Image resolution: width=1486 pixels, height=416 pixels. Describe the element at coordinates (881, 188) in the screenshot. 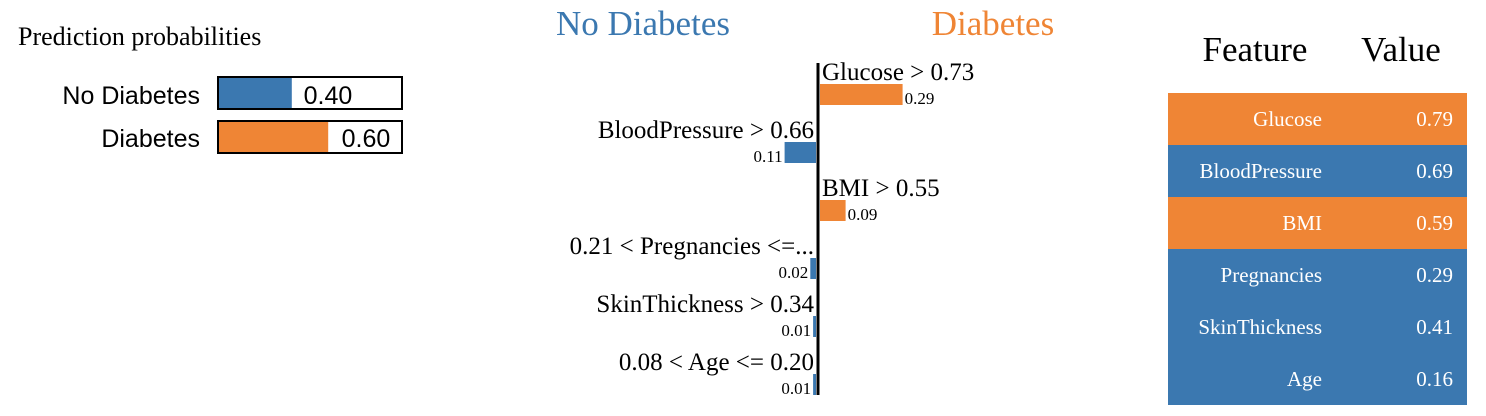

I see `condition-label: BMI > 0.55` at that location.